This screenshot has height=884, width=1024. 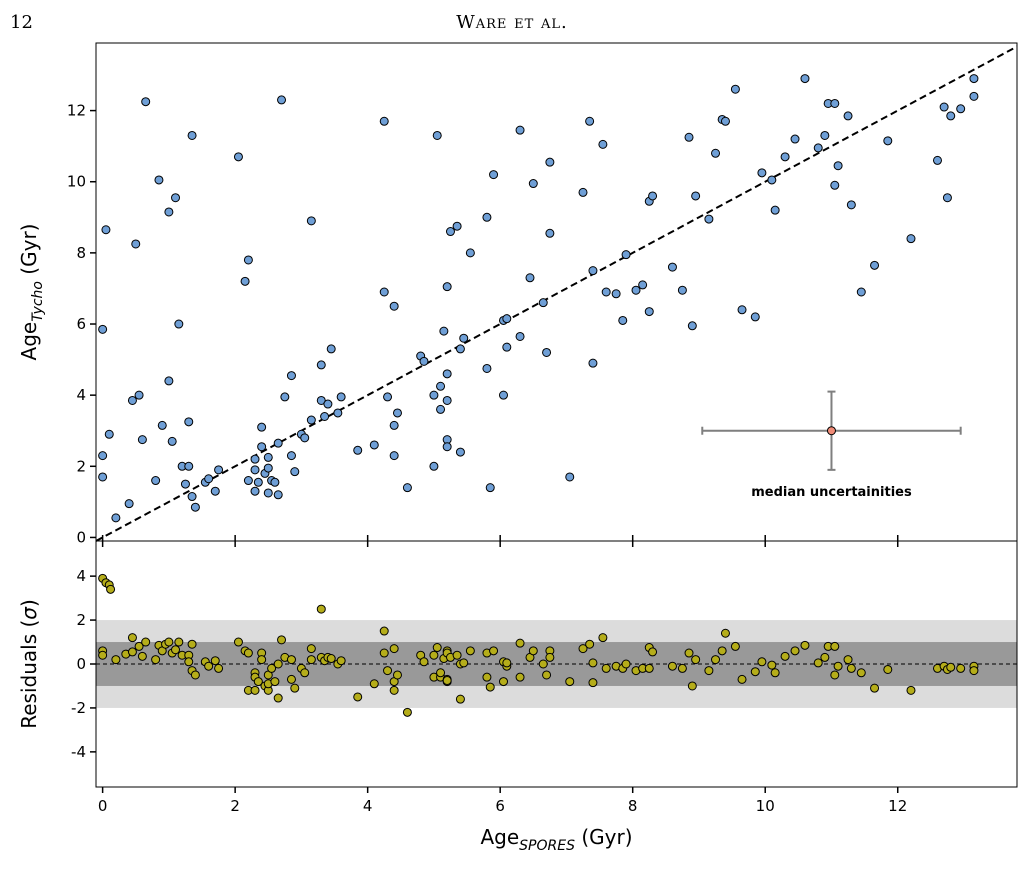 What do you see at coordinates (81, 576) in the screenshot?
I see `res-ytick-label: 4` at bounding box center [81, 576].